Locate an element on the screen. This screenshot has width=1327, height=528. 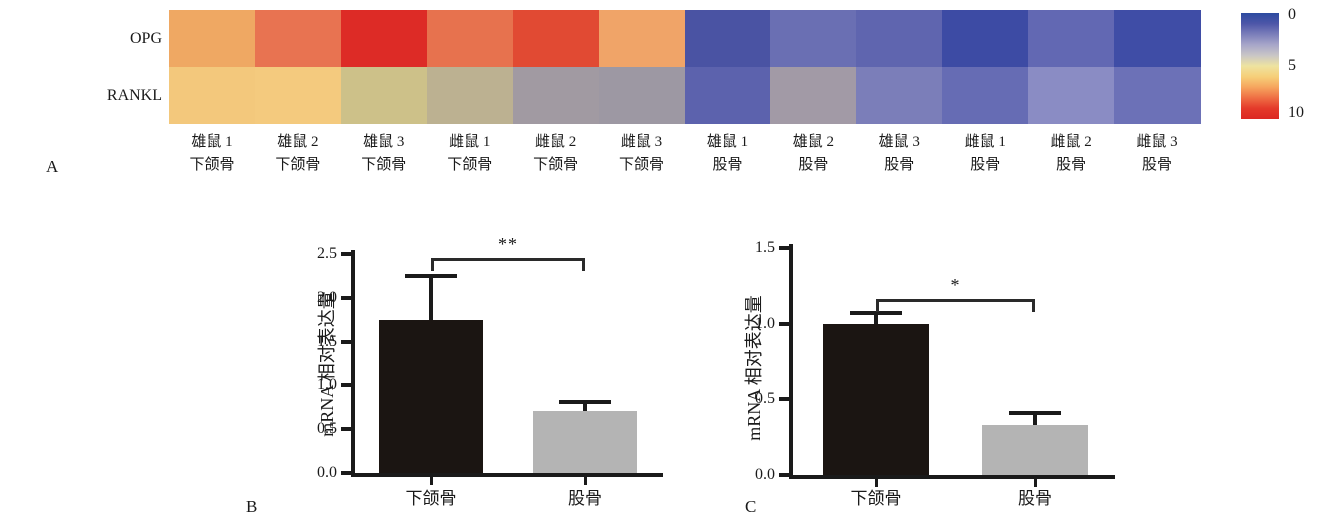
panel-b-letter: B is located at coordinates (252, 506).